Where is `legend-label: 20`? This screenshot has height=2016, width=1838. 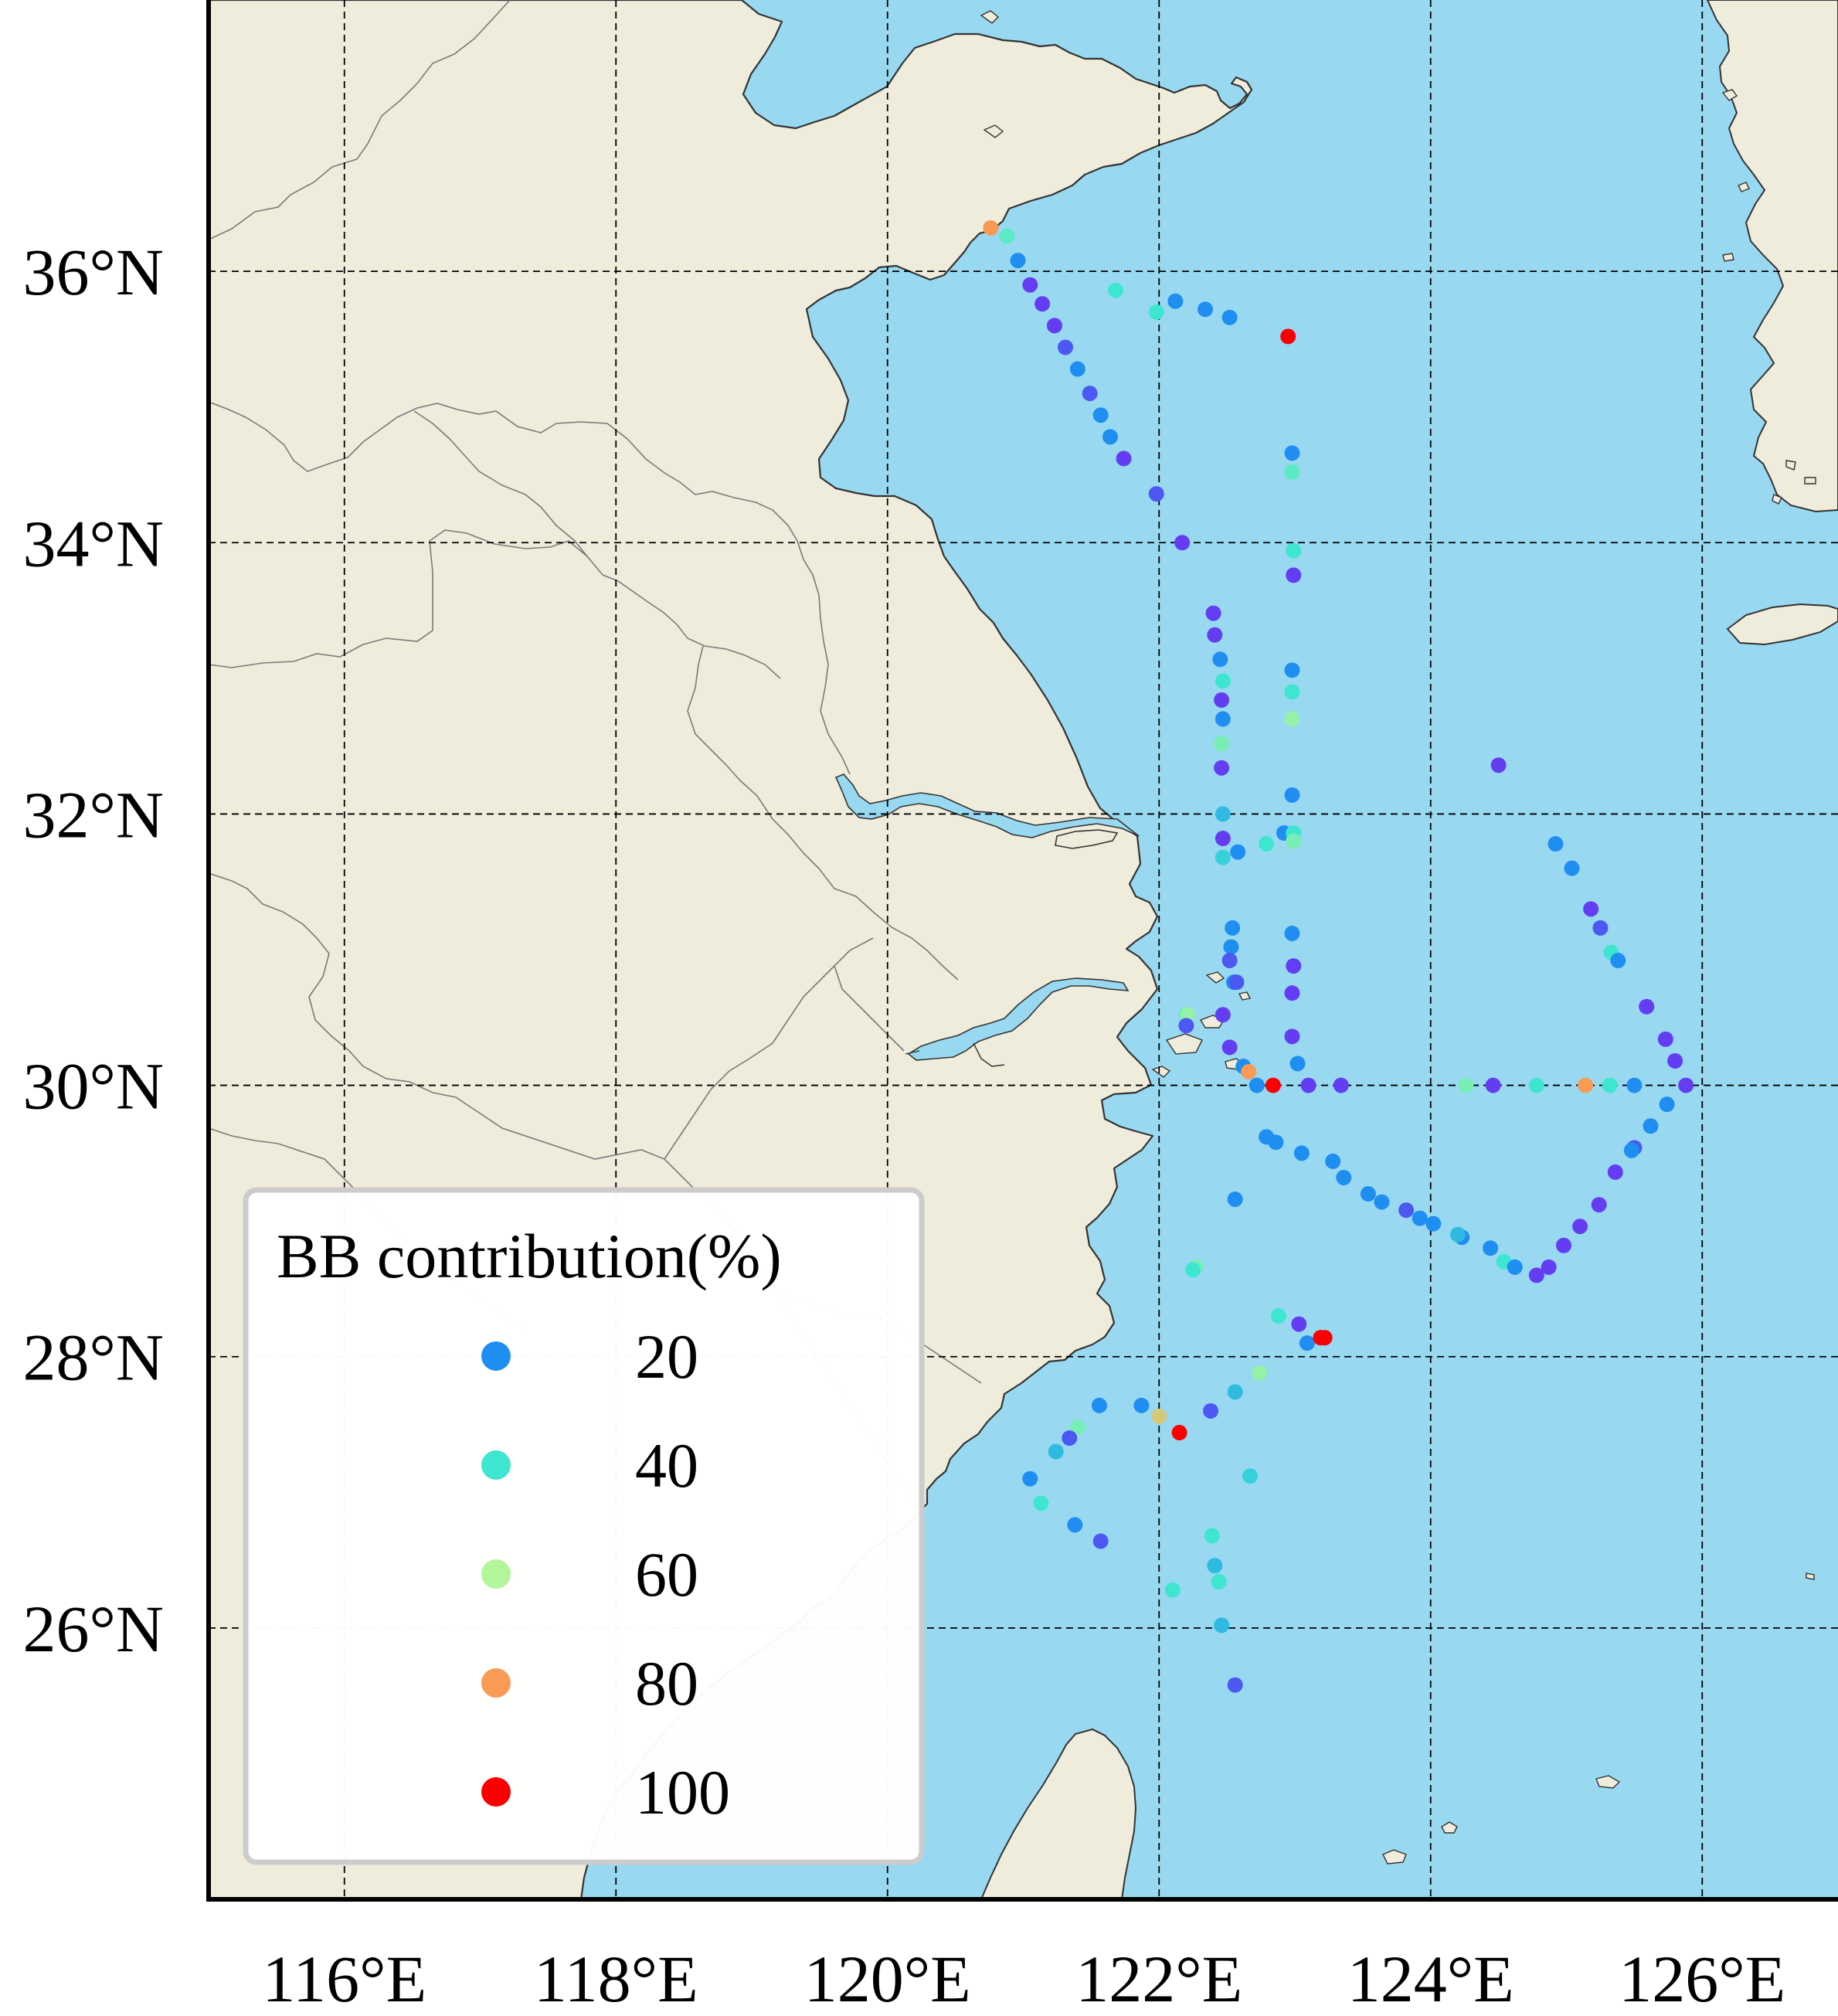
legend-label: 20 is located at coordinates (666, 1356).